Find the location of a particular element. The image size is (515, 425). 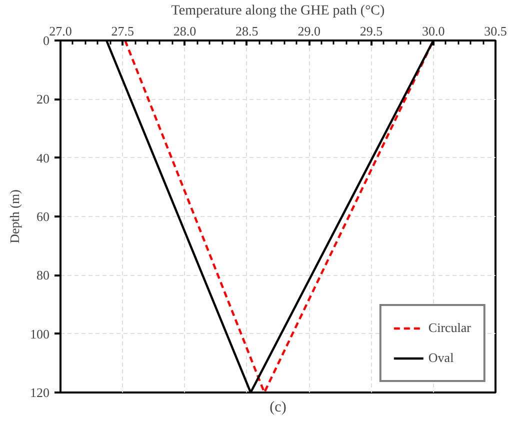

y-tick-label: 40 is located at coordinates (43, 158).